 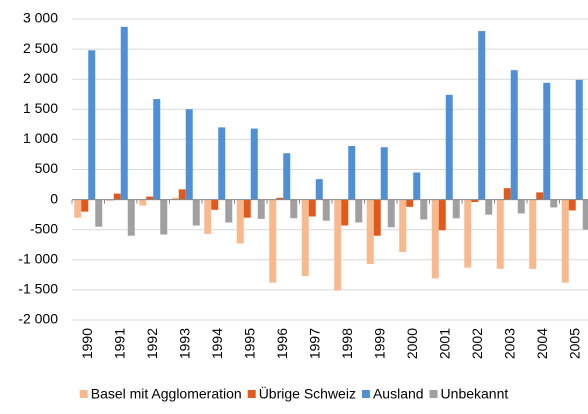 I want to click on x-tick-label: 1994, so click(x=217, y=343).